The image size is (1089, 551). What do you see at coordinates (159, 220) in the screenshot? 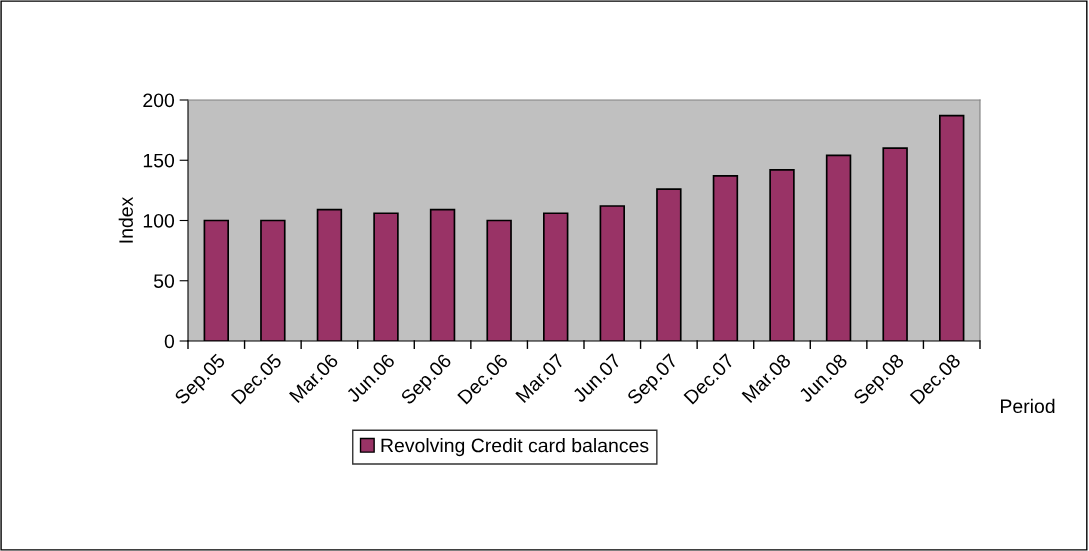
I see `y-tick-label: 100` at bounding box center [159, 220].